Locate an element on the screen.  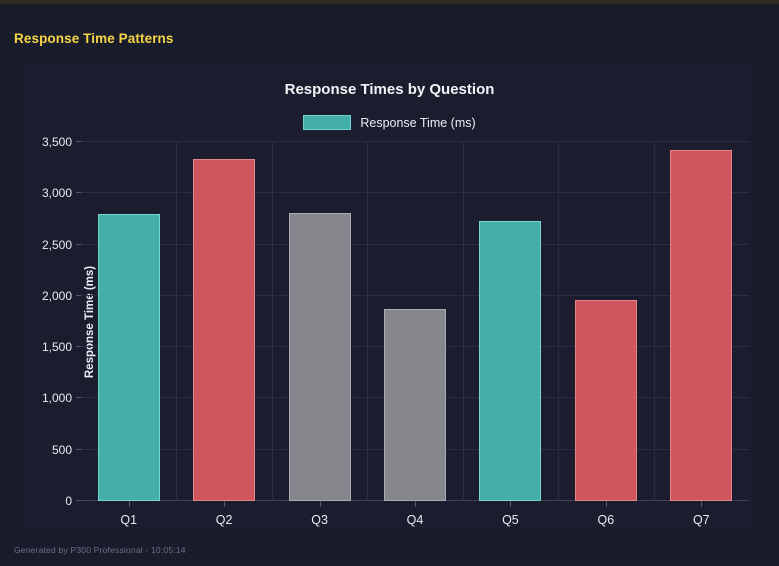
y-tick-mark-2000 is located at coordinates (78, 295).